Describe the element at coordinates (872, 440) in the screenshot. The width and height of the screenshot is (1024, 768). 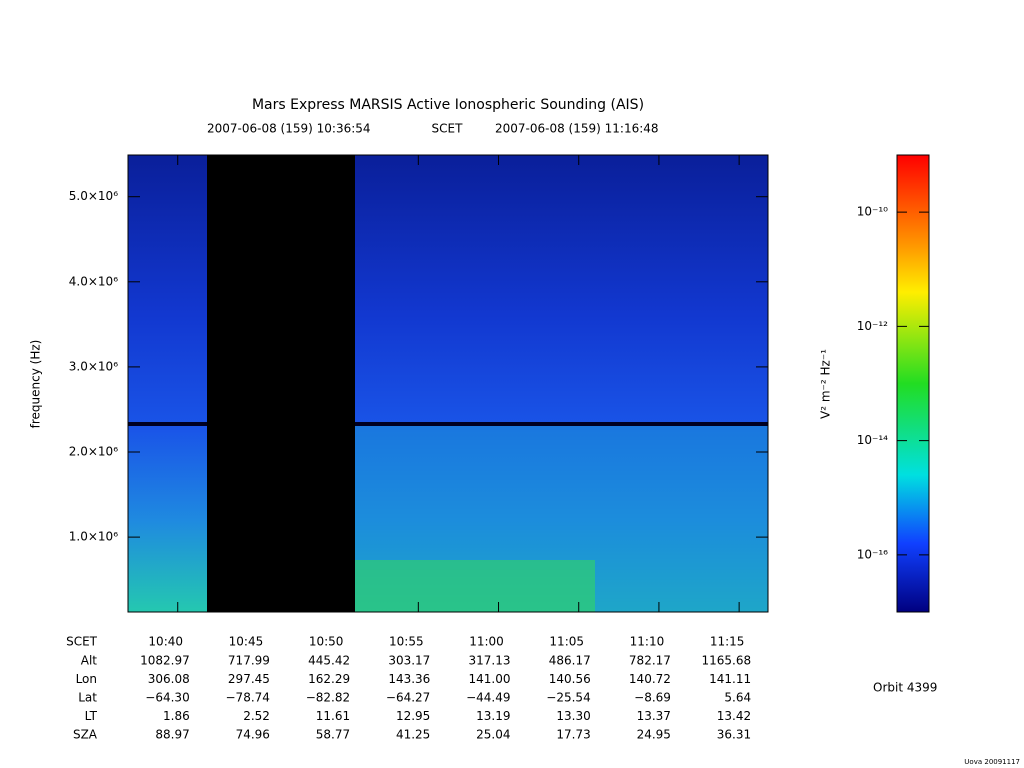
I see `colorbar-tick-label: 10⁻¹⁴` at that location.